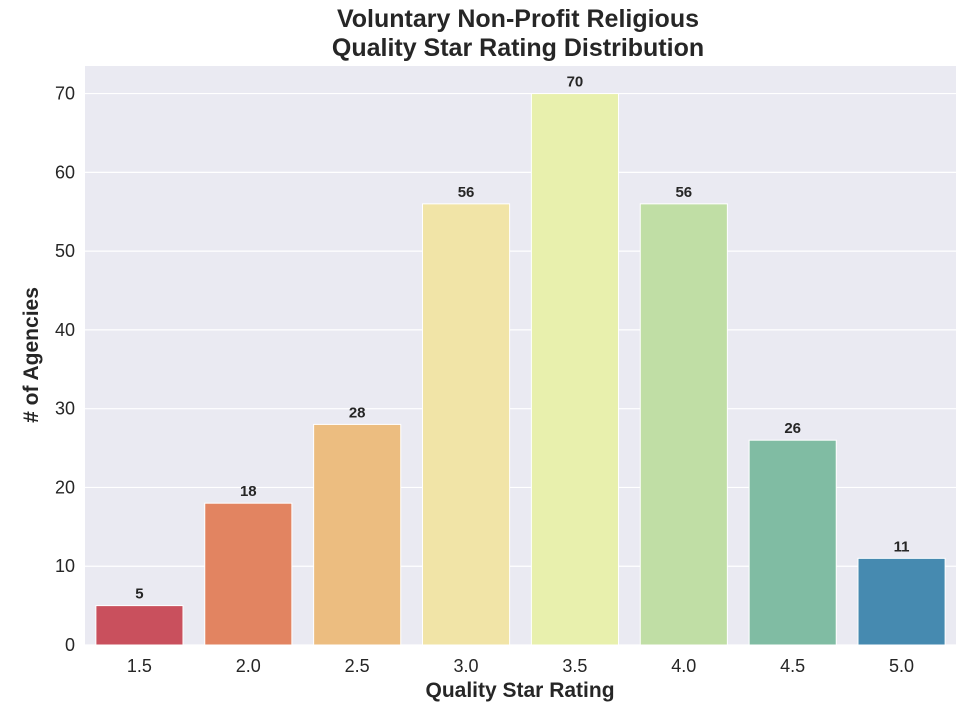 The image size is (959, 705). Describe the element at coordinates (466, 666) in the screenshot. I see `x-tick-label: 3.0` at that location.